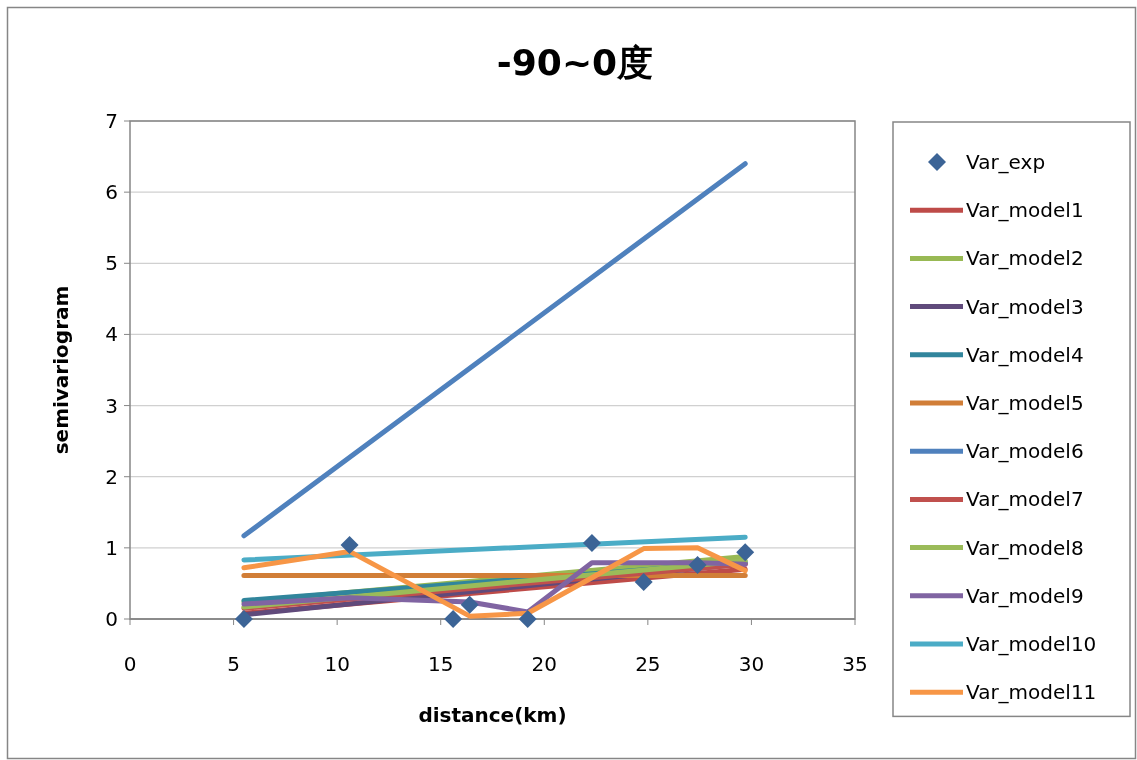  What do you see at coordinates (1025, 499) in the screenshot?
I see `legend-label: Var_model7` at bounding box center [1025, 499].